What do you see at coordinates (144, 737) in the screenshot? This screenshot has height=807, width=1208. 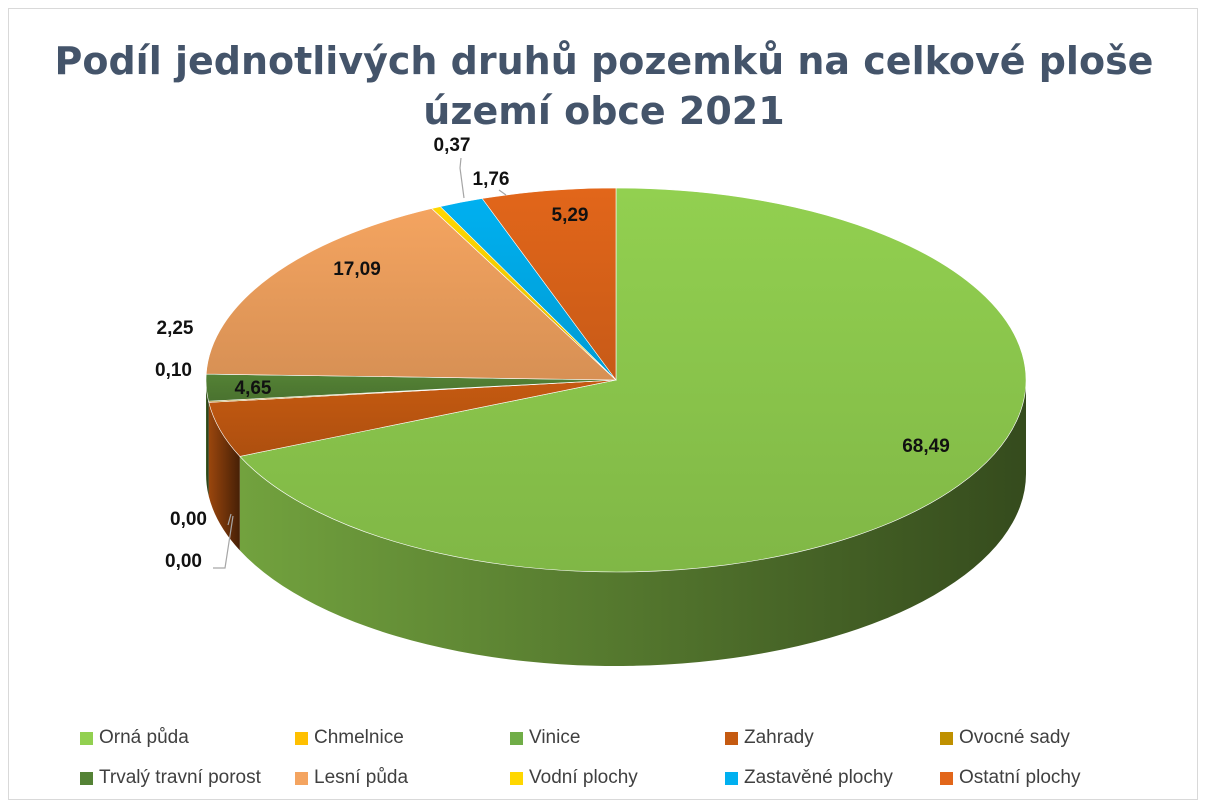 I see `legend-label: Orná půda` at bounding box center [144, 737].